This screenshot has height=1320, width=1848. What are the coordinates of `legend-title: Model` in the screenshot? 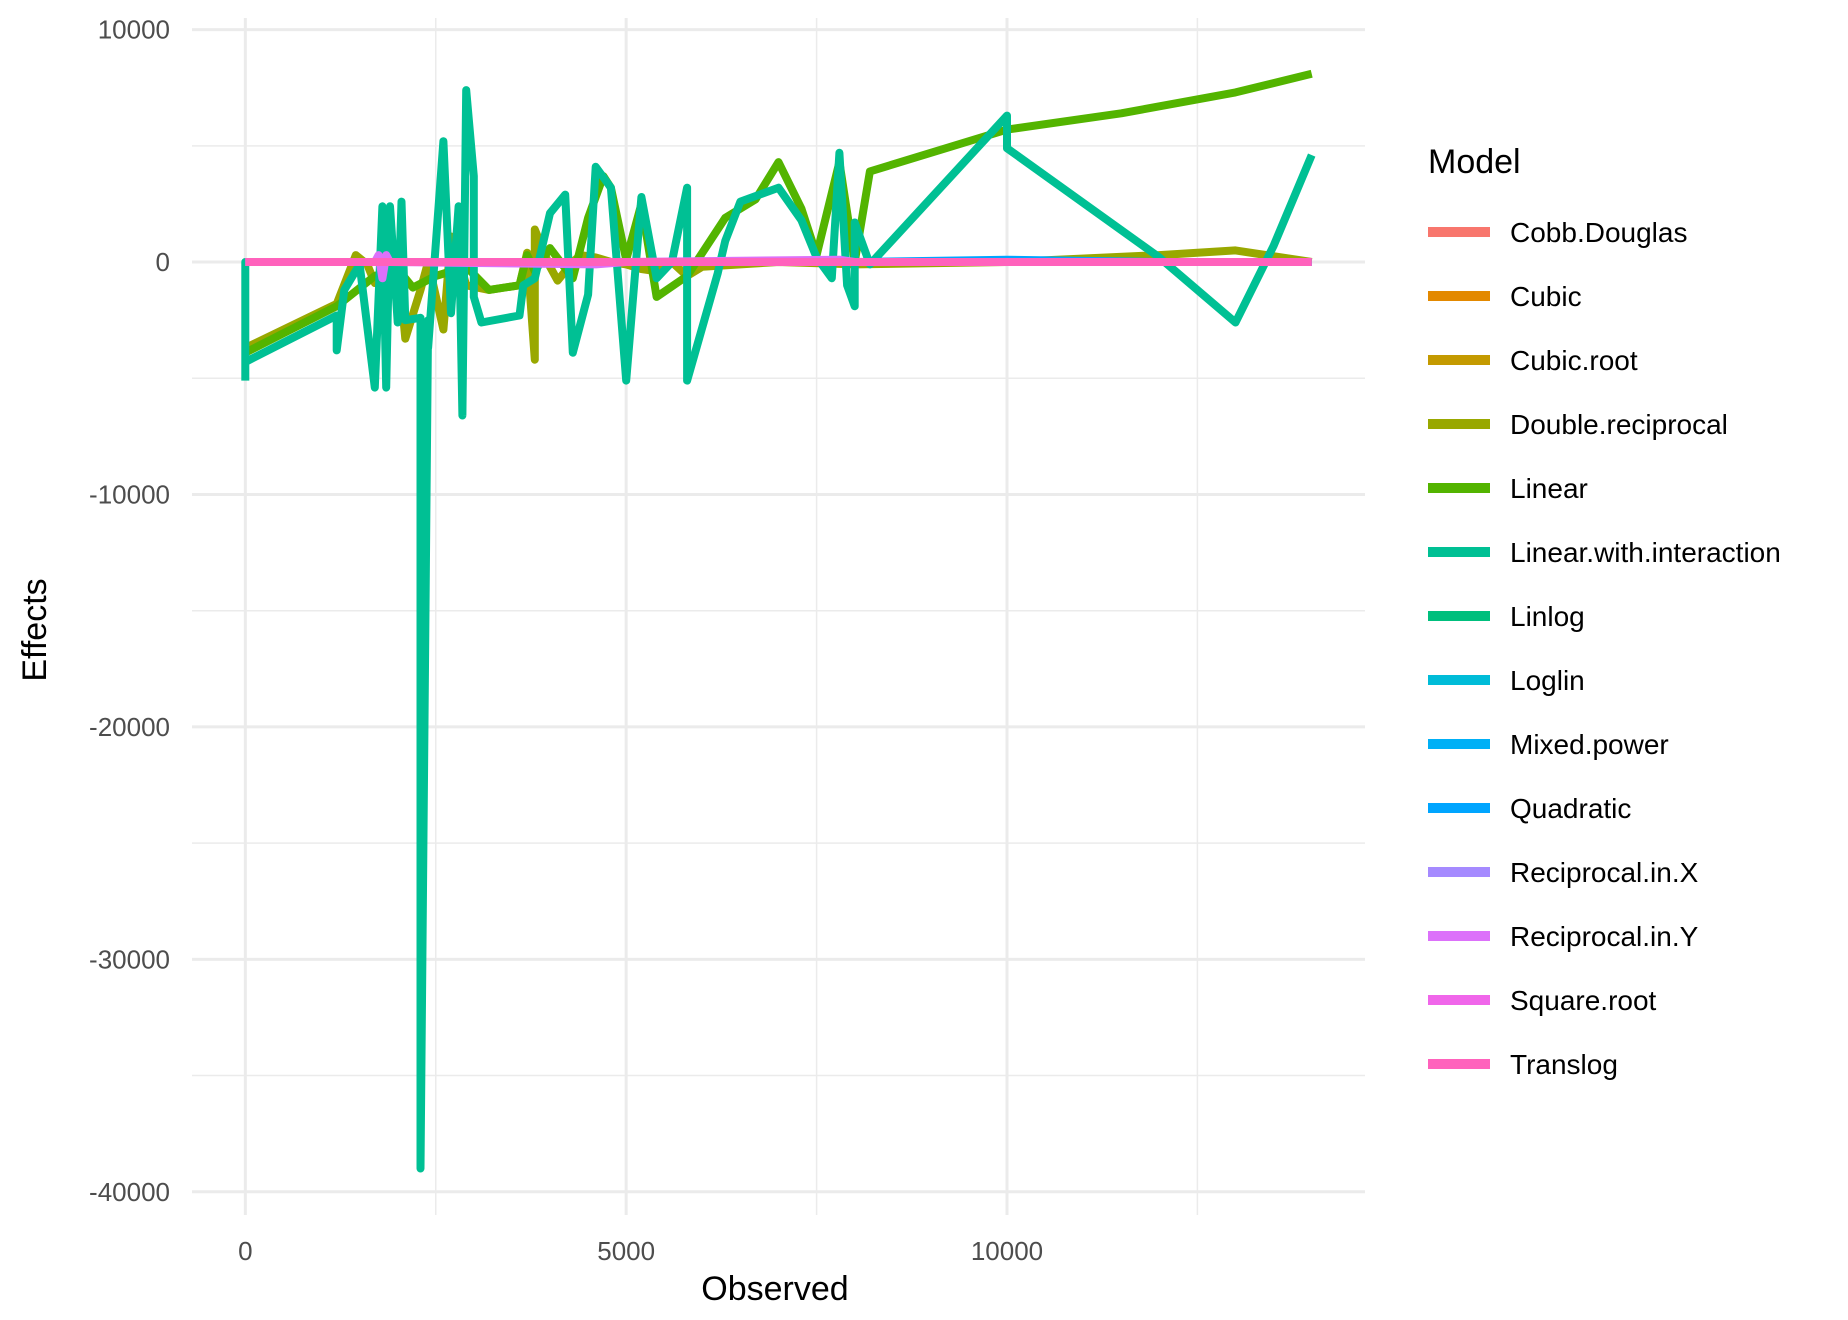 It's located at (1474, 162).